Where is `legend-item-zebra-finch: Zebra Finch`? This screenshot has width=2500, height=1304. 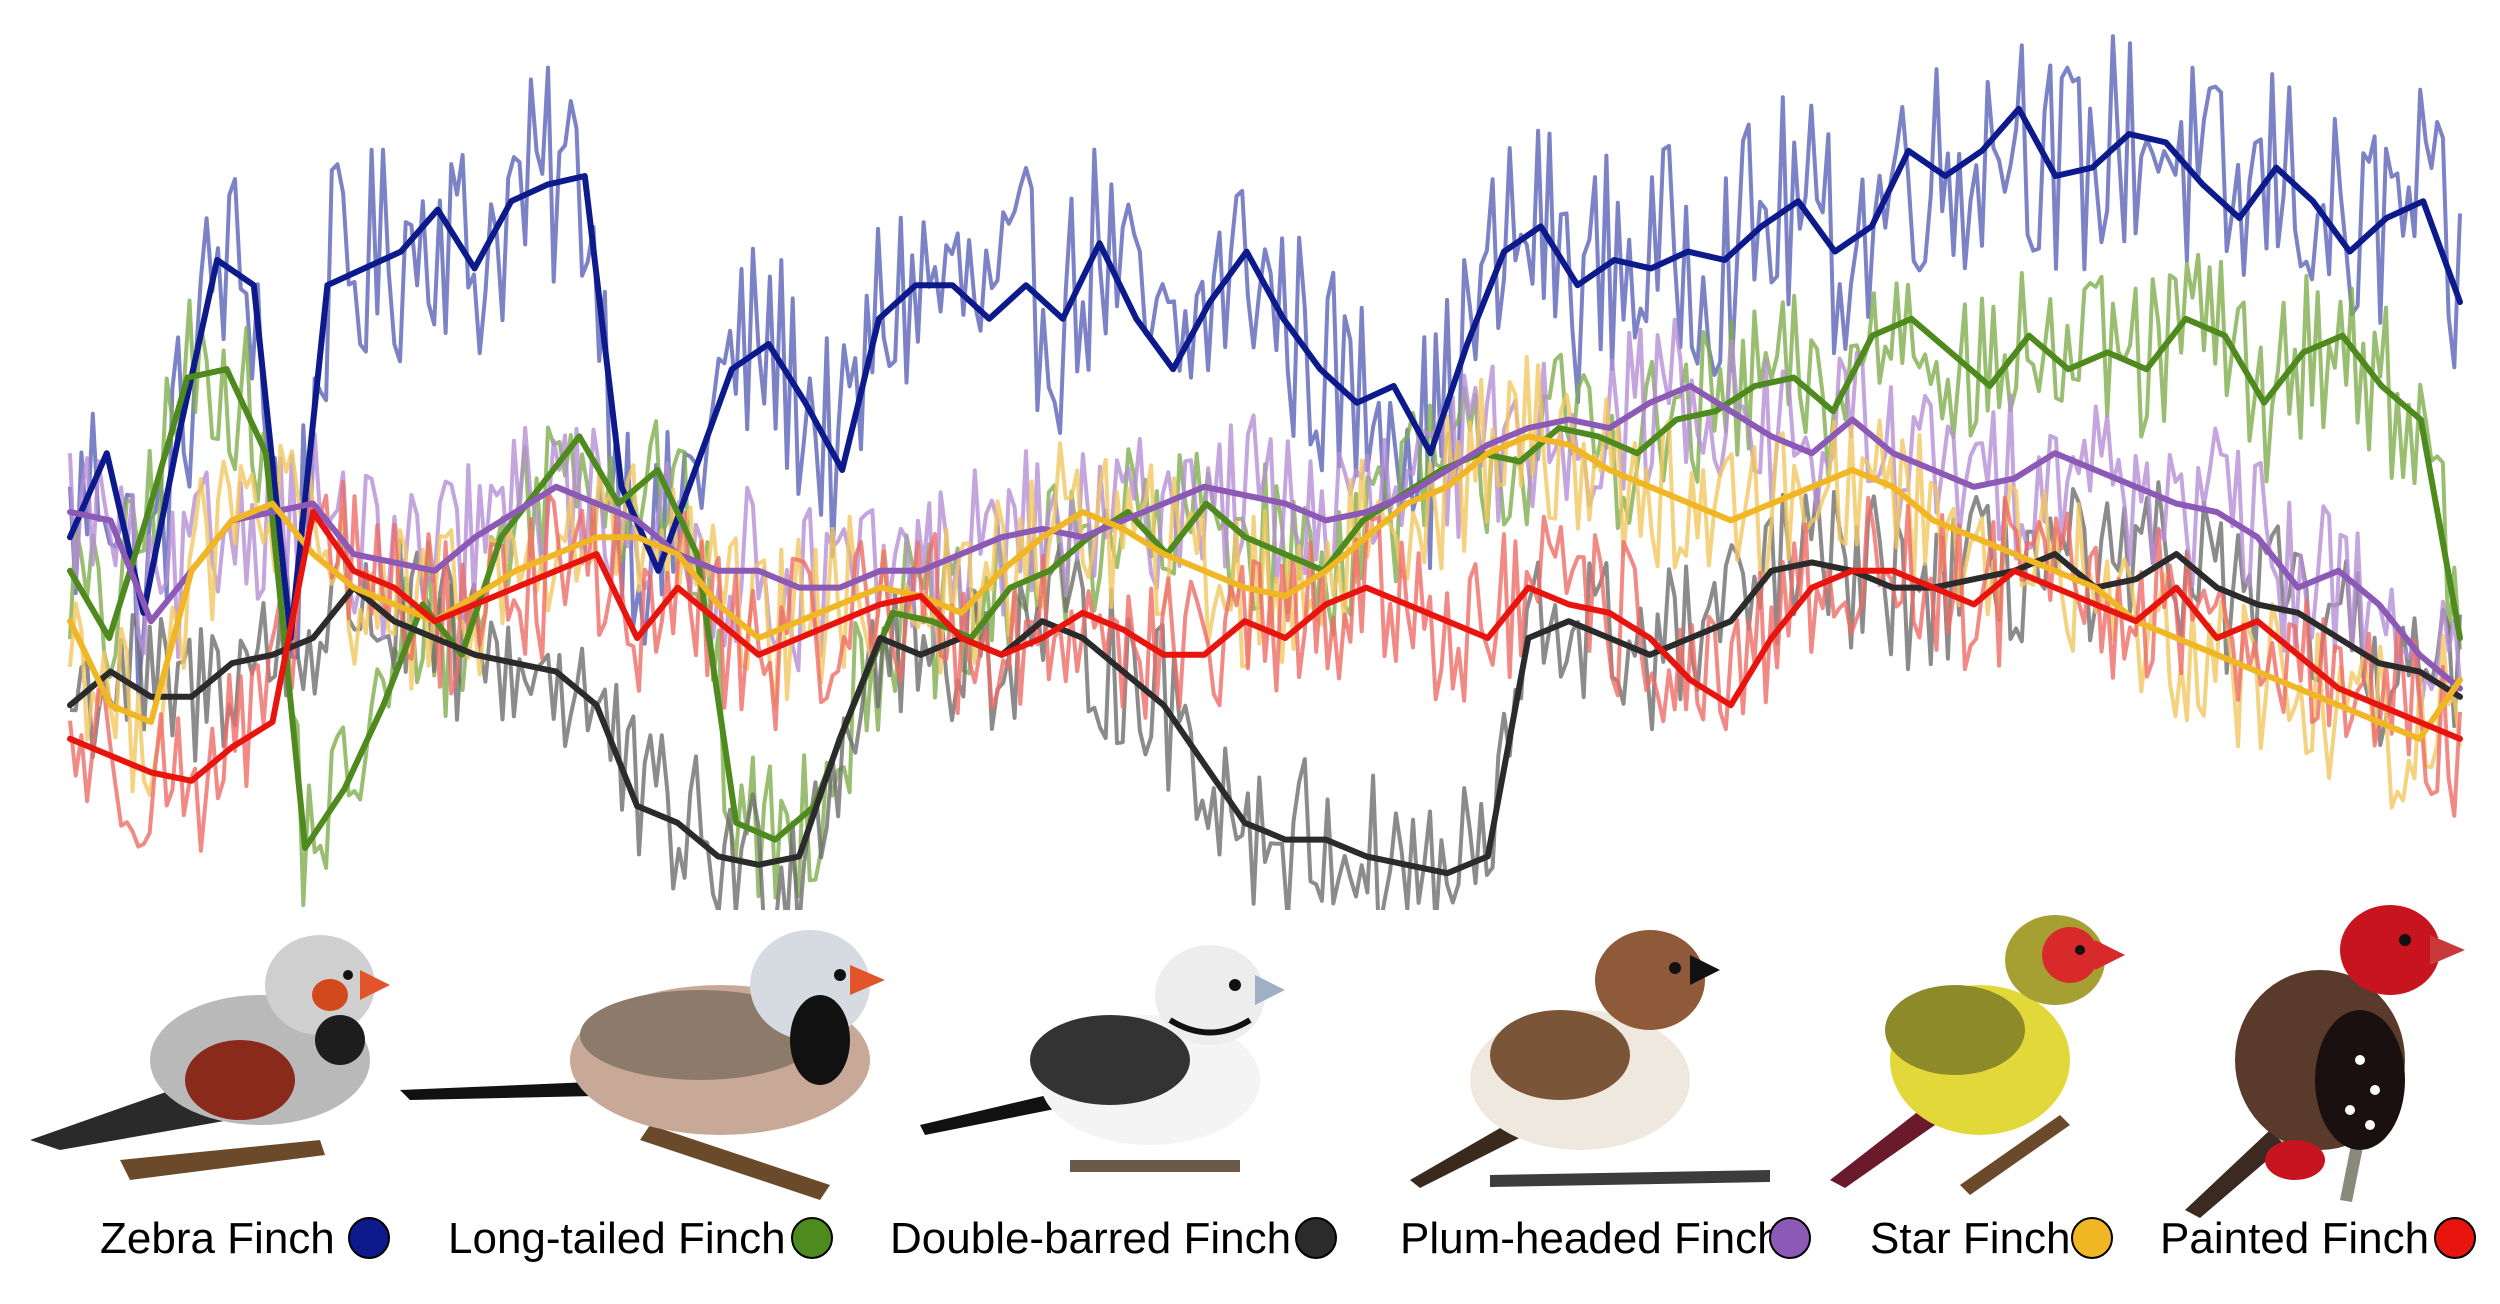 legend-item-zebra-finch: Zebra Finch is located at coordinates (245, 1238).